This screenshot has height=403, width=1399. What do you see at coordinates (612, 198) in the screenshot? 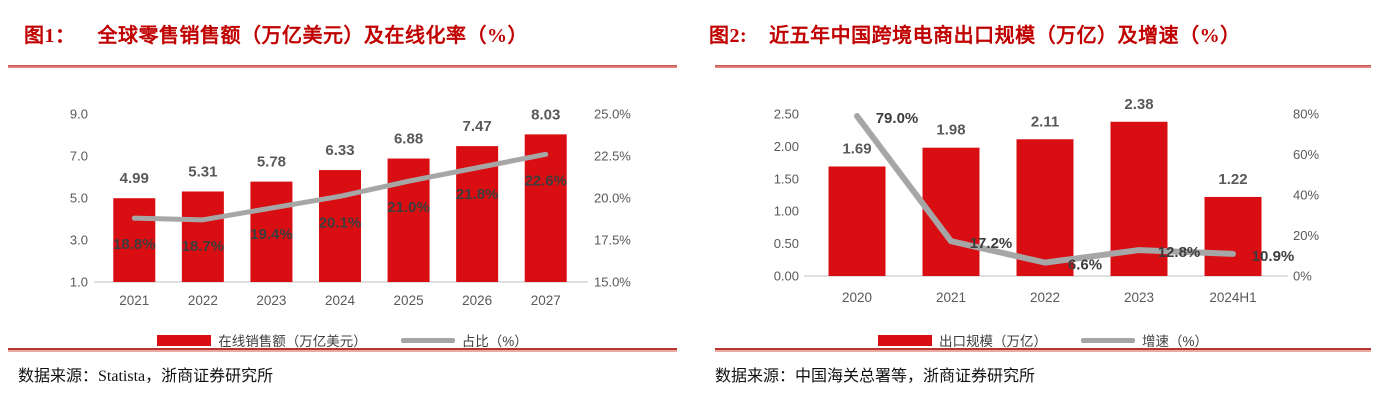
I see `y-axis-right-tick: 20.0%` at bounding box center [612, 198].